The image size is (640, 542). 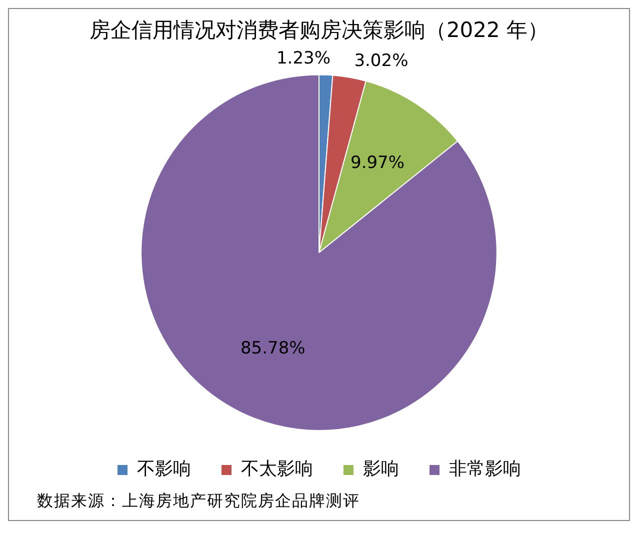 What do you see at coordinates (381, 60) in the screenshot?
I see `data-label: 3.02%` at bounding box center [381, 60].